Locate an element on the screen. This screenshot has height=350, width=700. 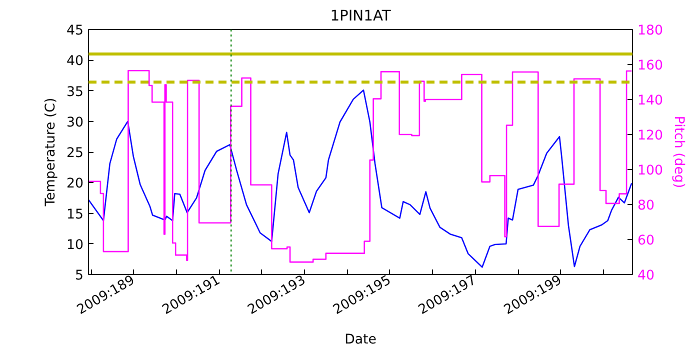
y-tick-label: 45 is located at coordinates (75, 31).